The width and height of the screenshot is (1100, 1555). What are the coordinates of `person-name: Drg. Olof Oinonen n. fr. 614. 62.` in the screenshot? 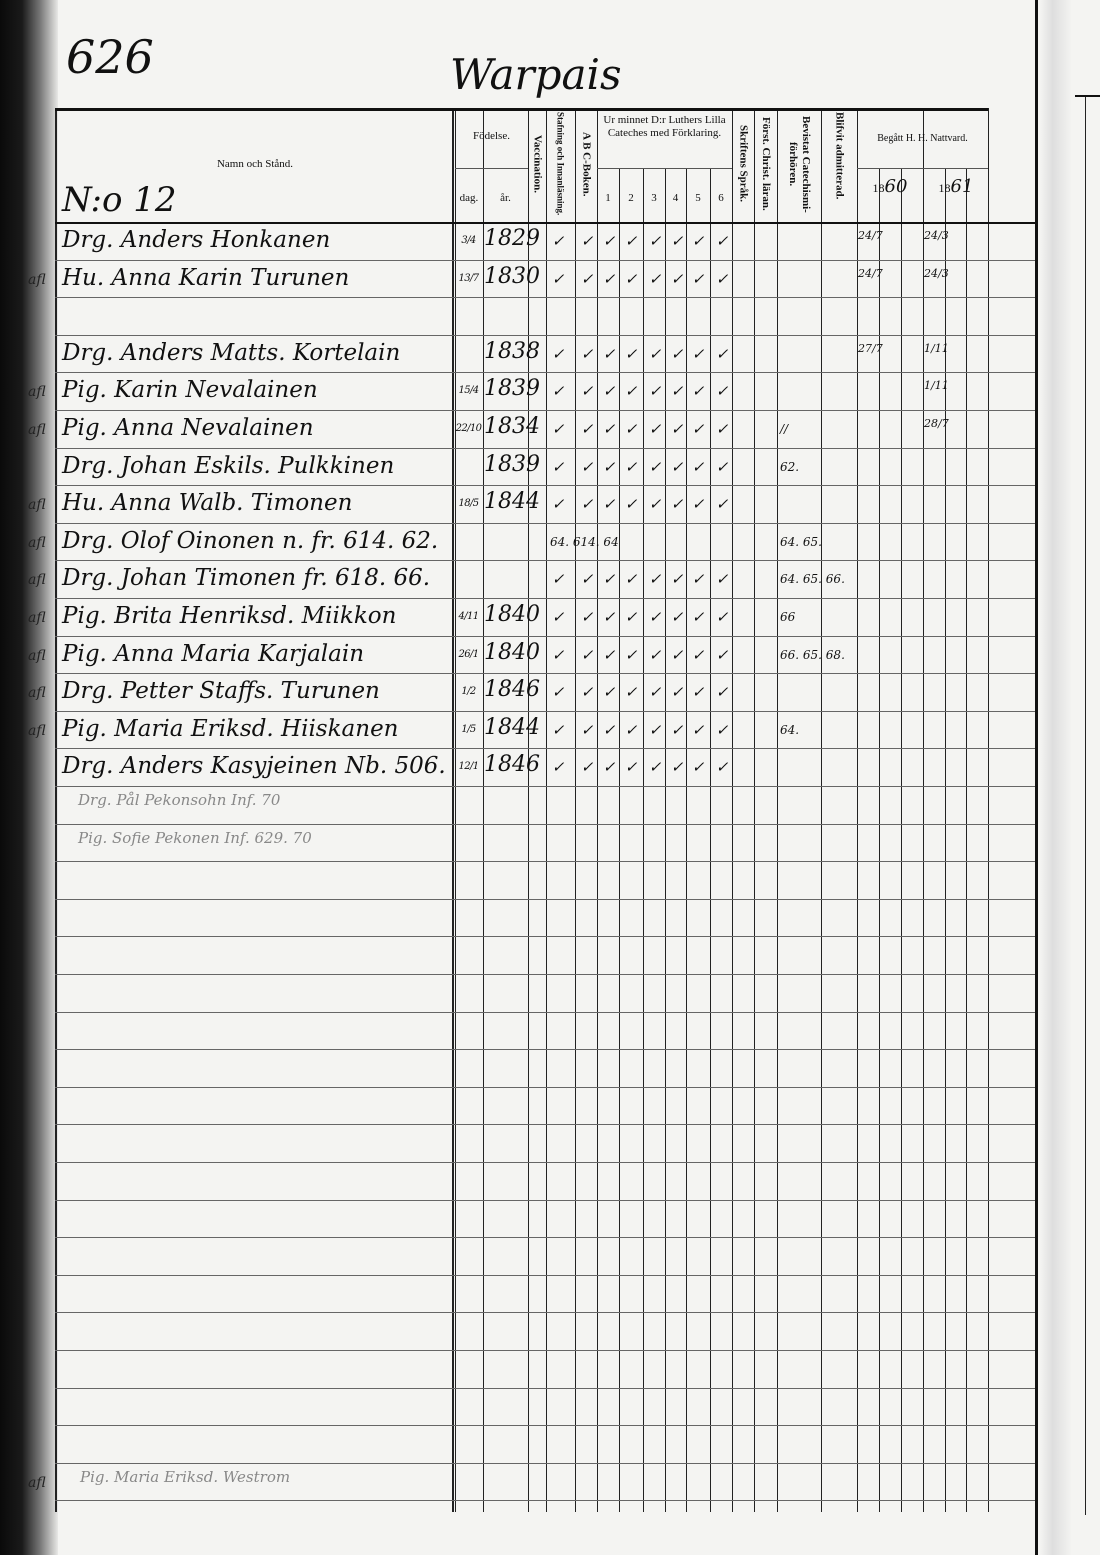 It's located at (250, 540).